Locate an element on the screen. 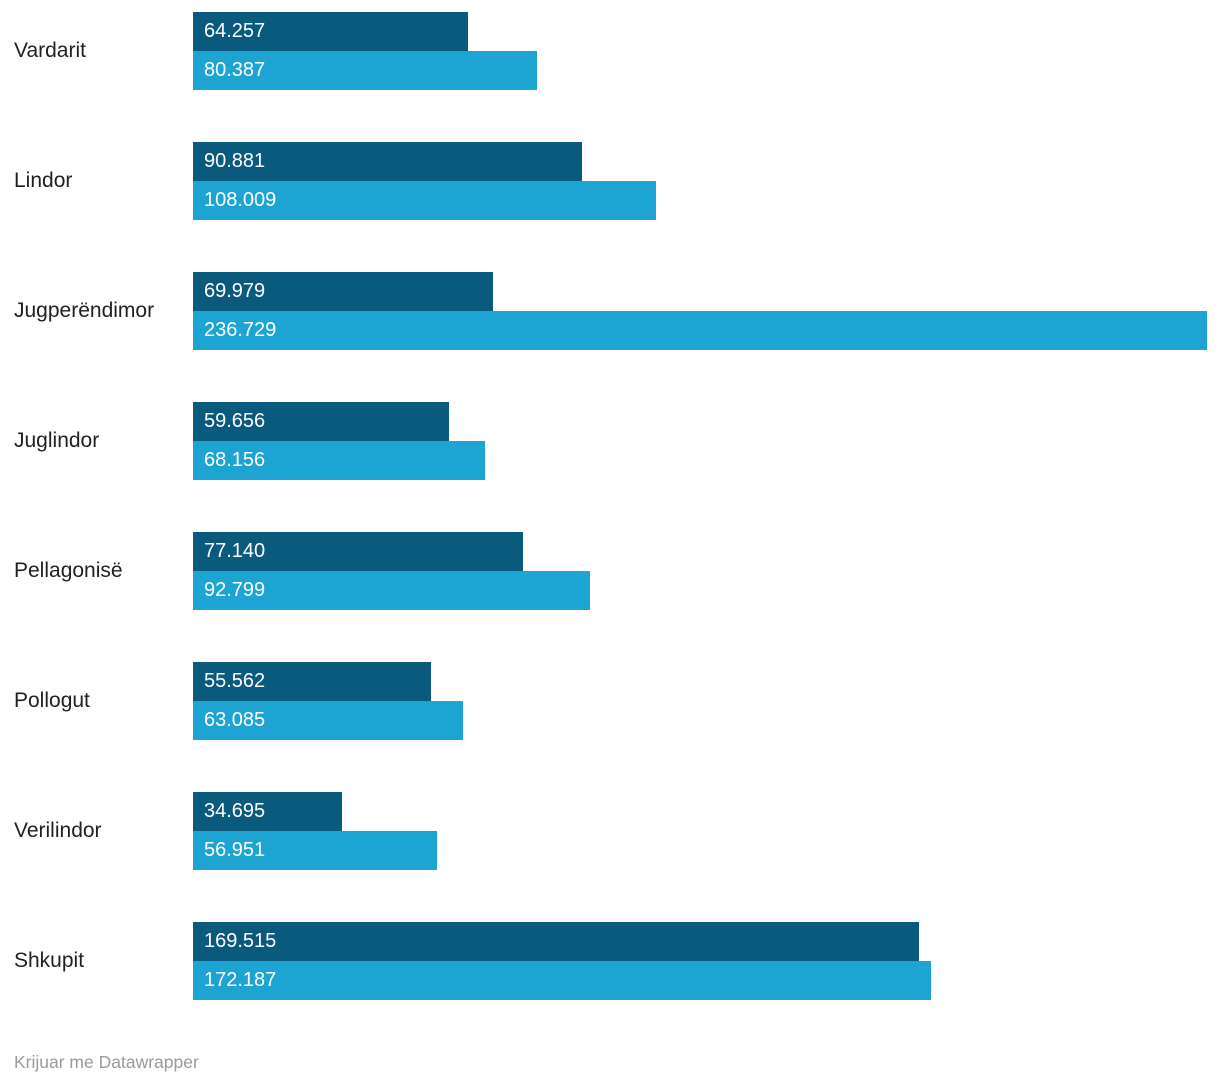 The height and width of the screenshot is (1076, 1220). category-group: Vardarit 64.257 80.387 is located at coordinates (610, 51).